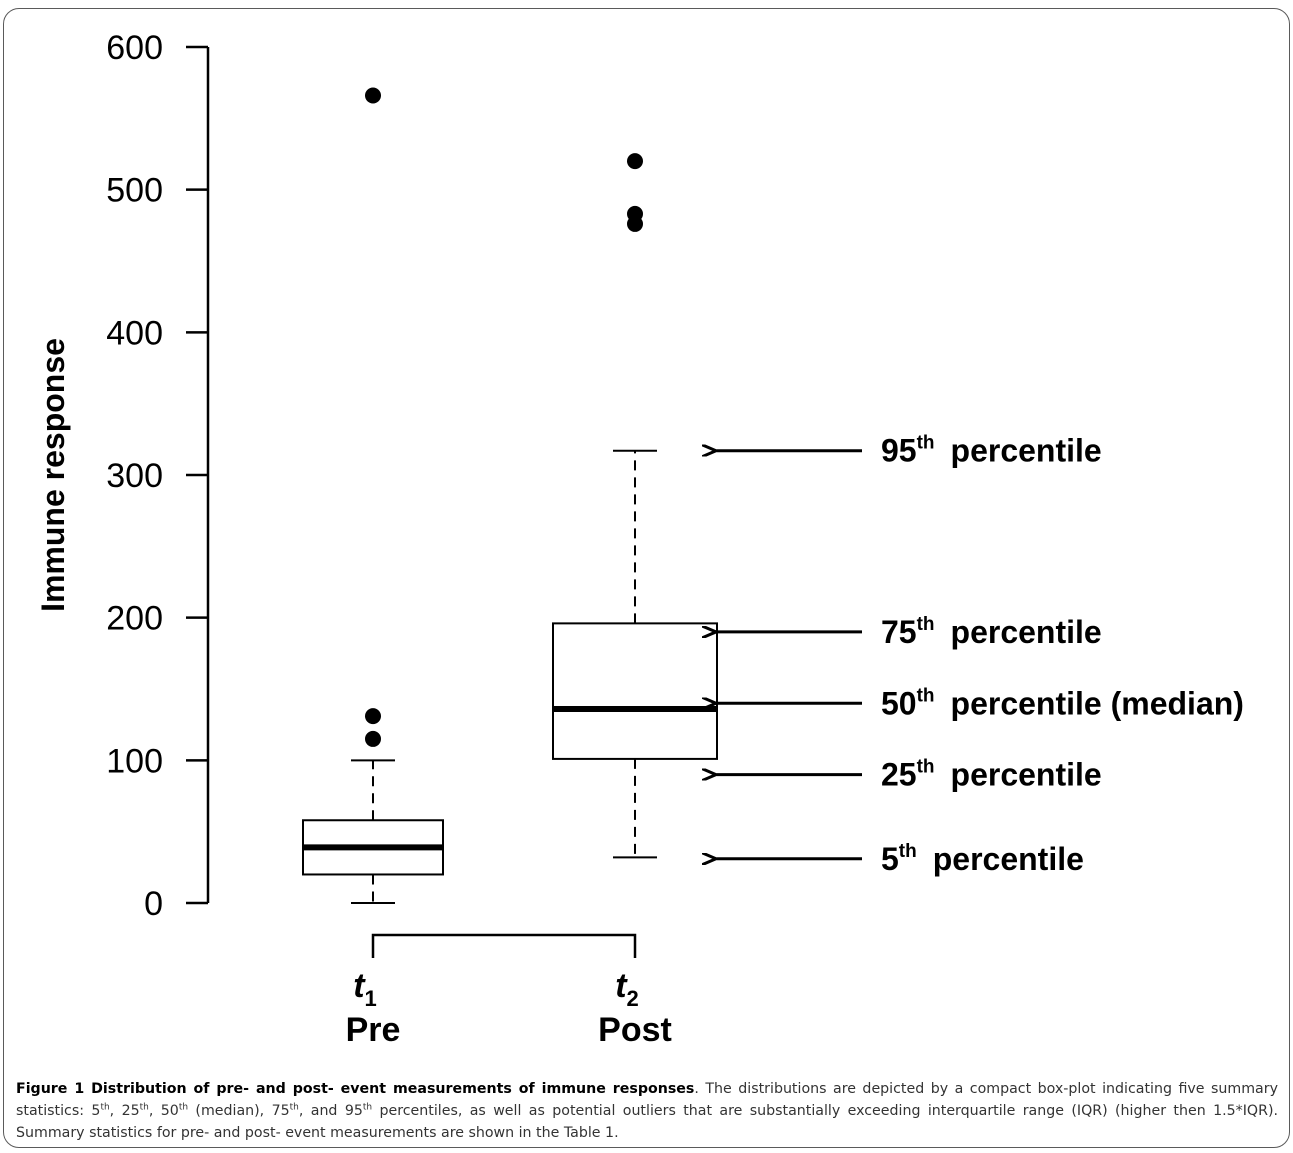 This screenshot has height=1153, width=1293. I want to click on caption-text-3: , 50, so click(163, 1111).